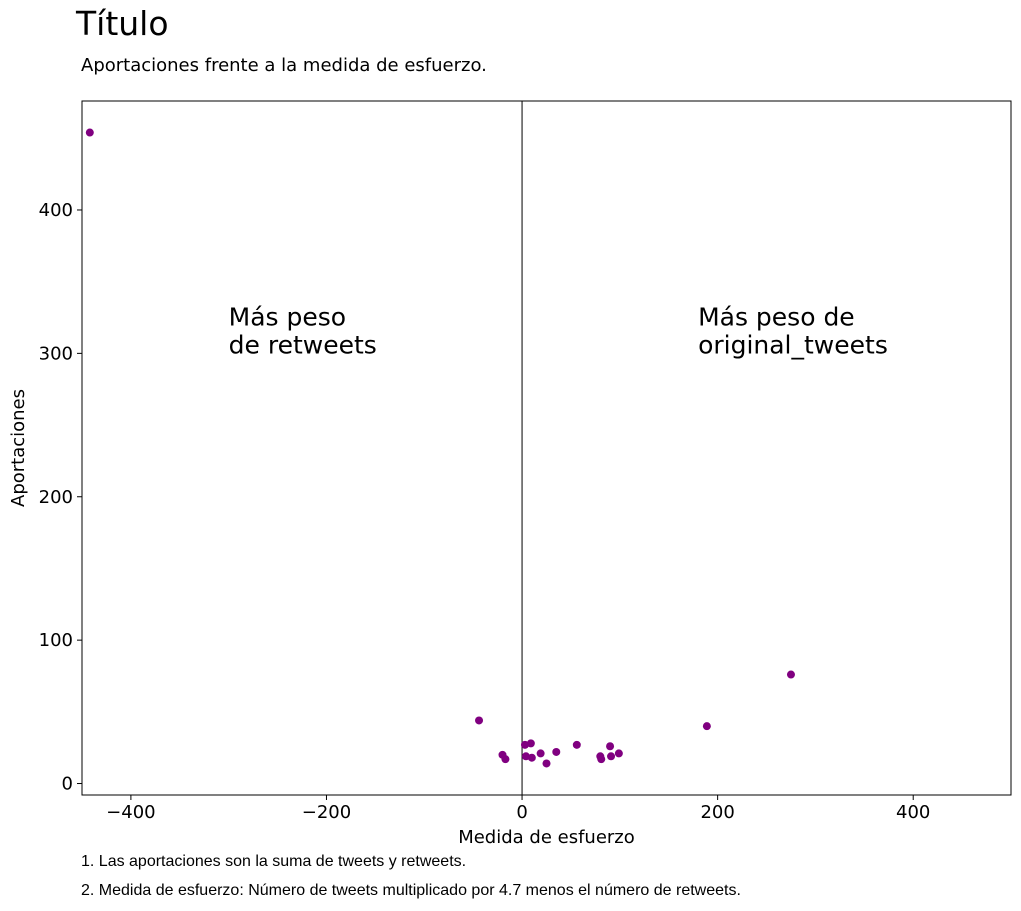 This screenshot has height=911, width=1021. What do you see at coordinates (56, 497) in the screenshot?
I see `y-tick-label: 200` at bounding box center [56, 497].